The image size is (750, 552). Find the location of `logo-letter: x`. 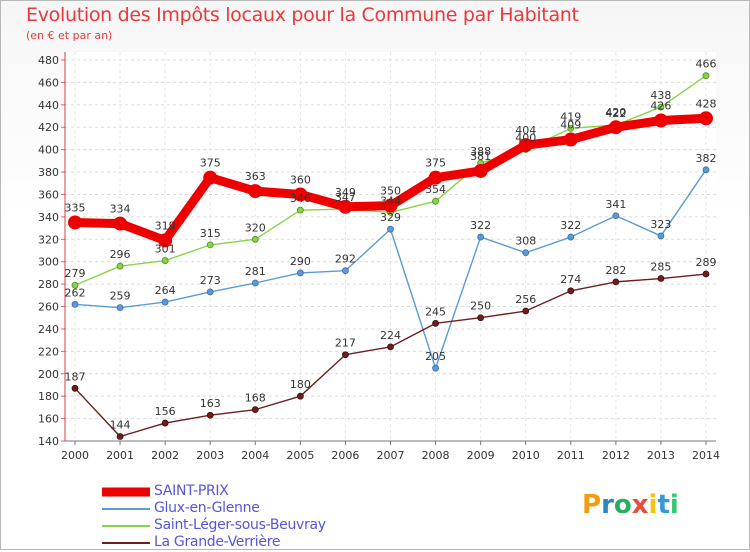

logo-letter: x is located at coordinates (640, 505).